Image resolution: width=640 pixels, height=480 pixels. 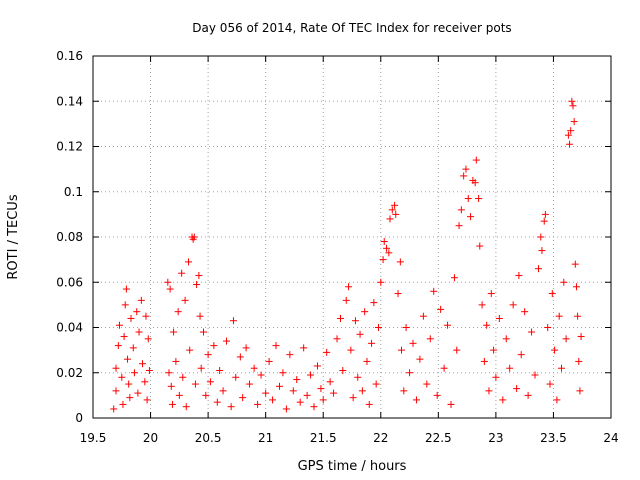 What do you see at coordinates (438, 438) in the screenshot?
I see `x-tick-label: 22.5` at bounding box center [438, 438].